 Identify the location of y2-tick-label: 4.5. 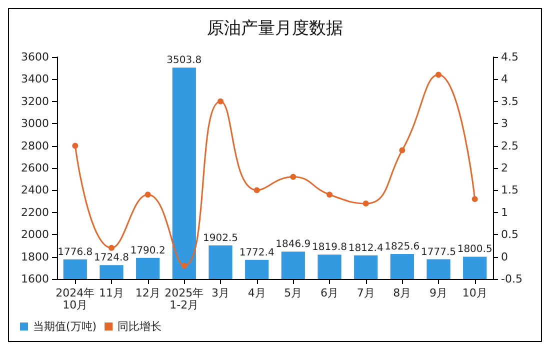
(509, 57).